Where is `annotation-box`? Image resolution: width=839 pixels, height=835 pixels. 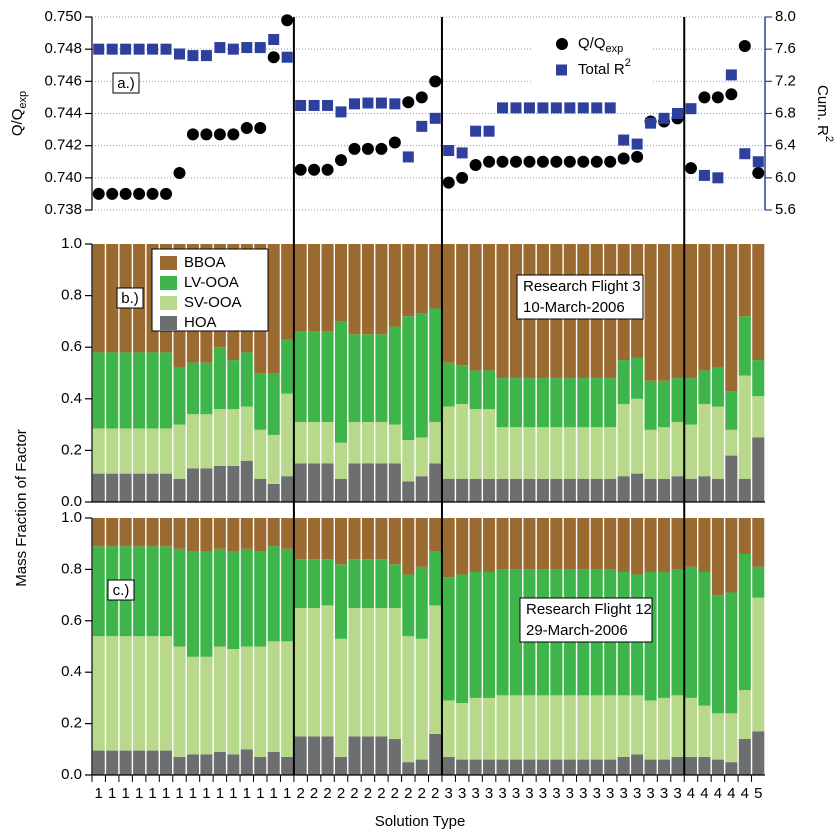
annotation-box is located at coordinates (586, 620).